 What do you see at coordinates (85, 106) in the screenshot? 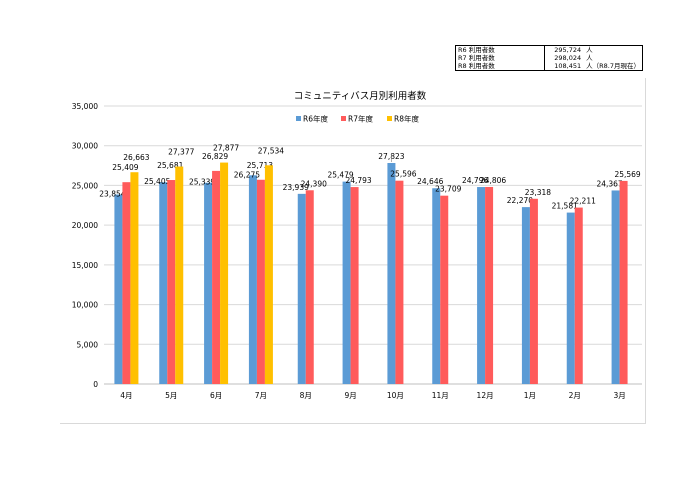
I see `y-tick-label: 35,000` at bounding box center [85, 106].